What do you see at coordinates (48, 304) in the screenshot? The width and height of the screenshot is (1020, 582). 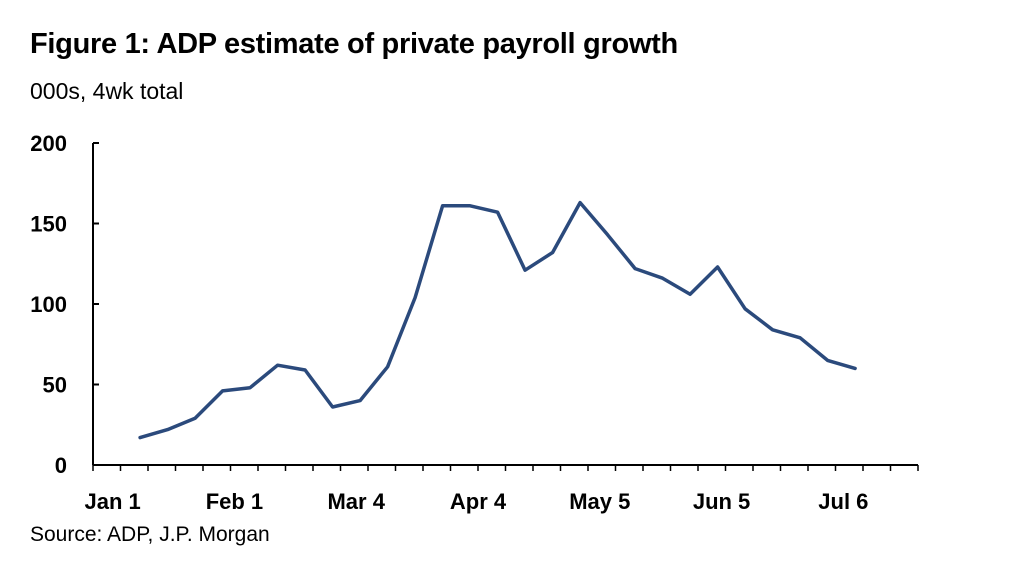 I see `y-tick-label: 100` at bounding box center [48, 304].